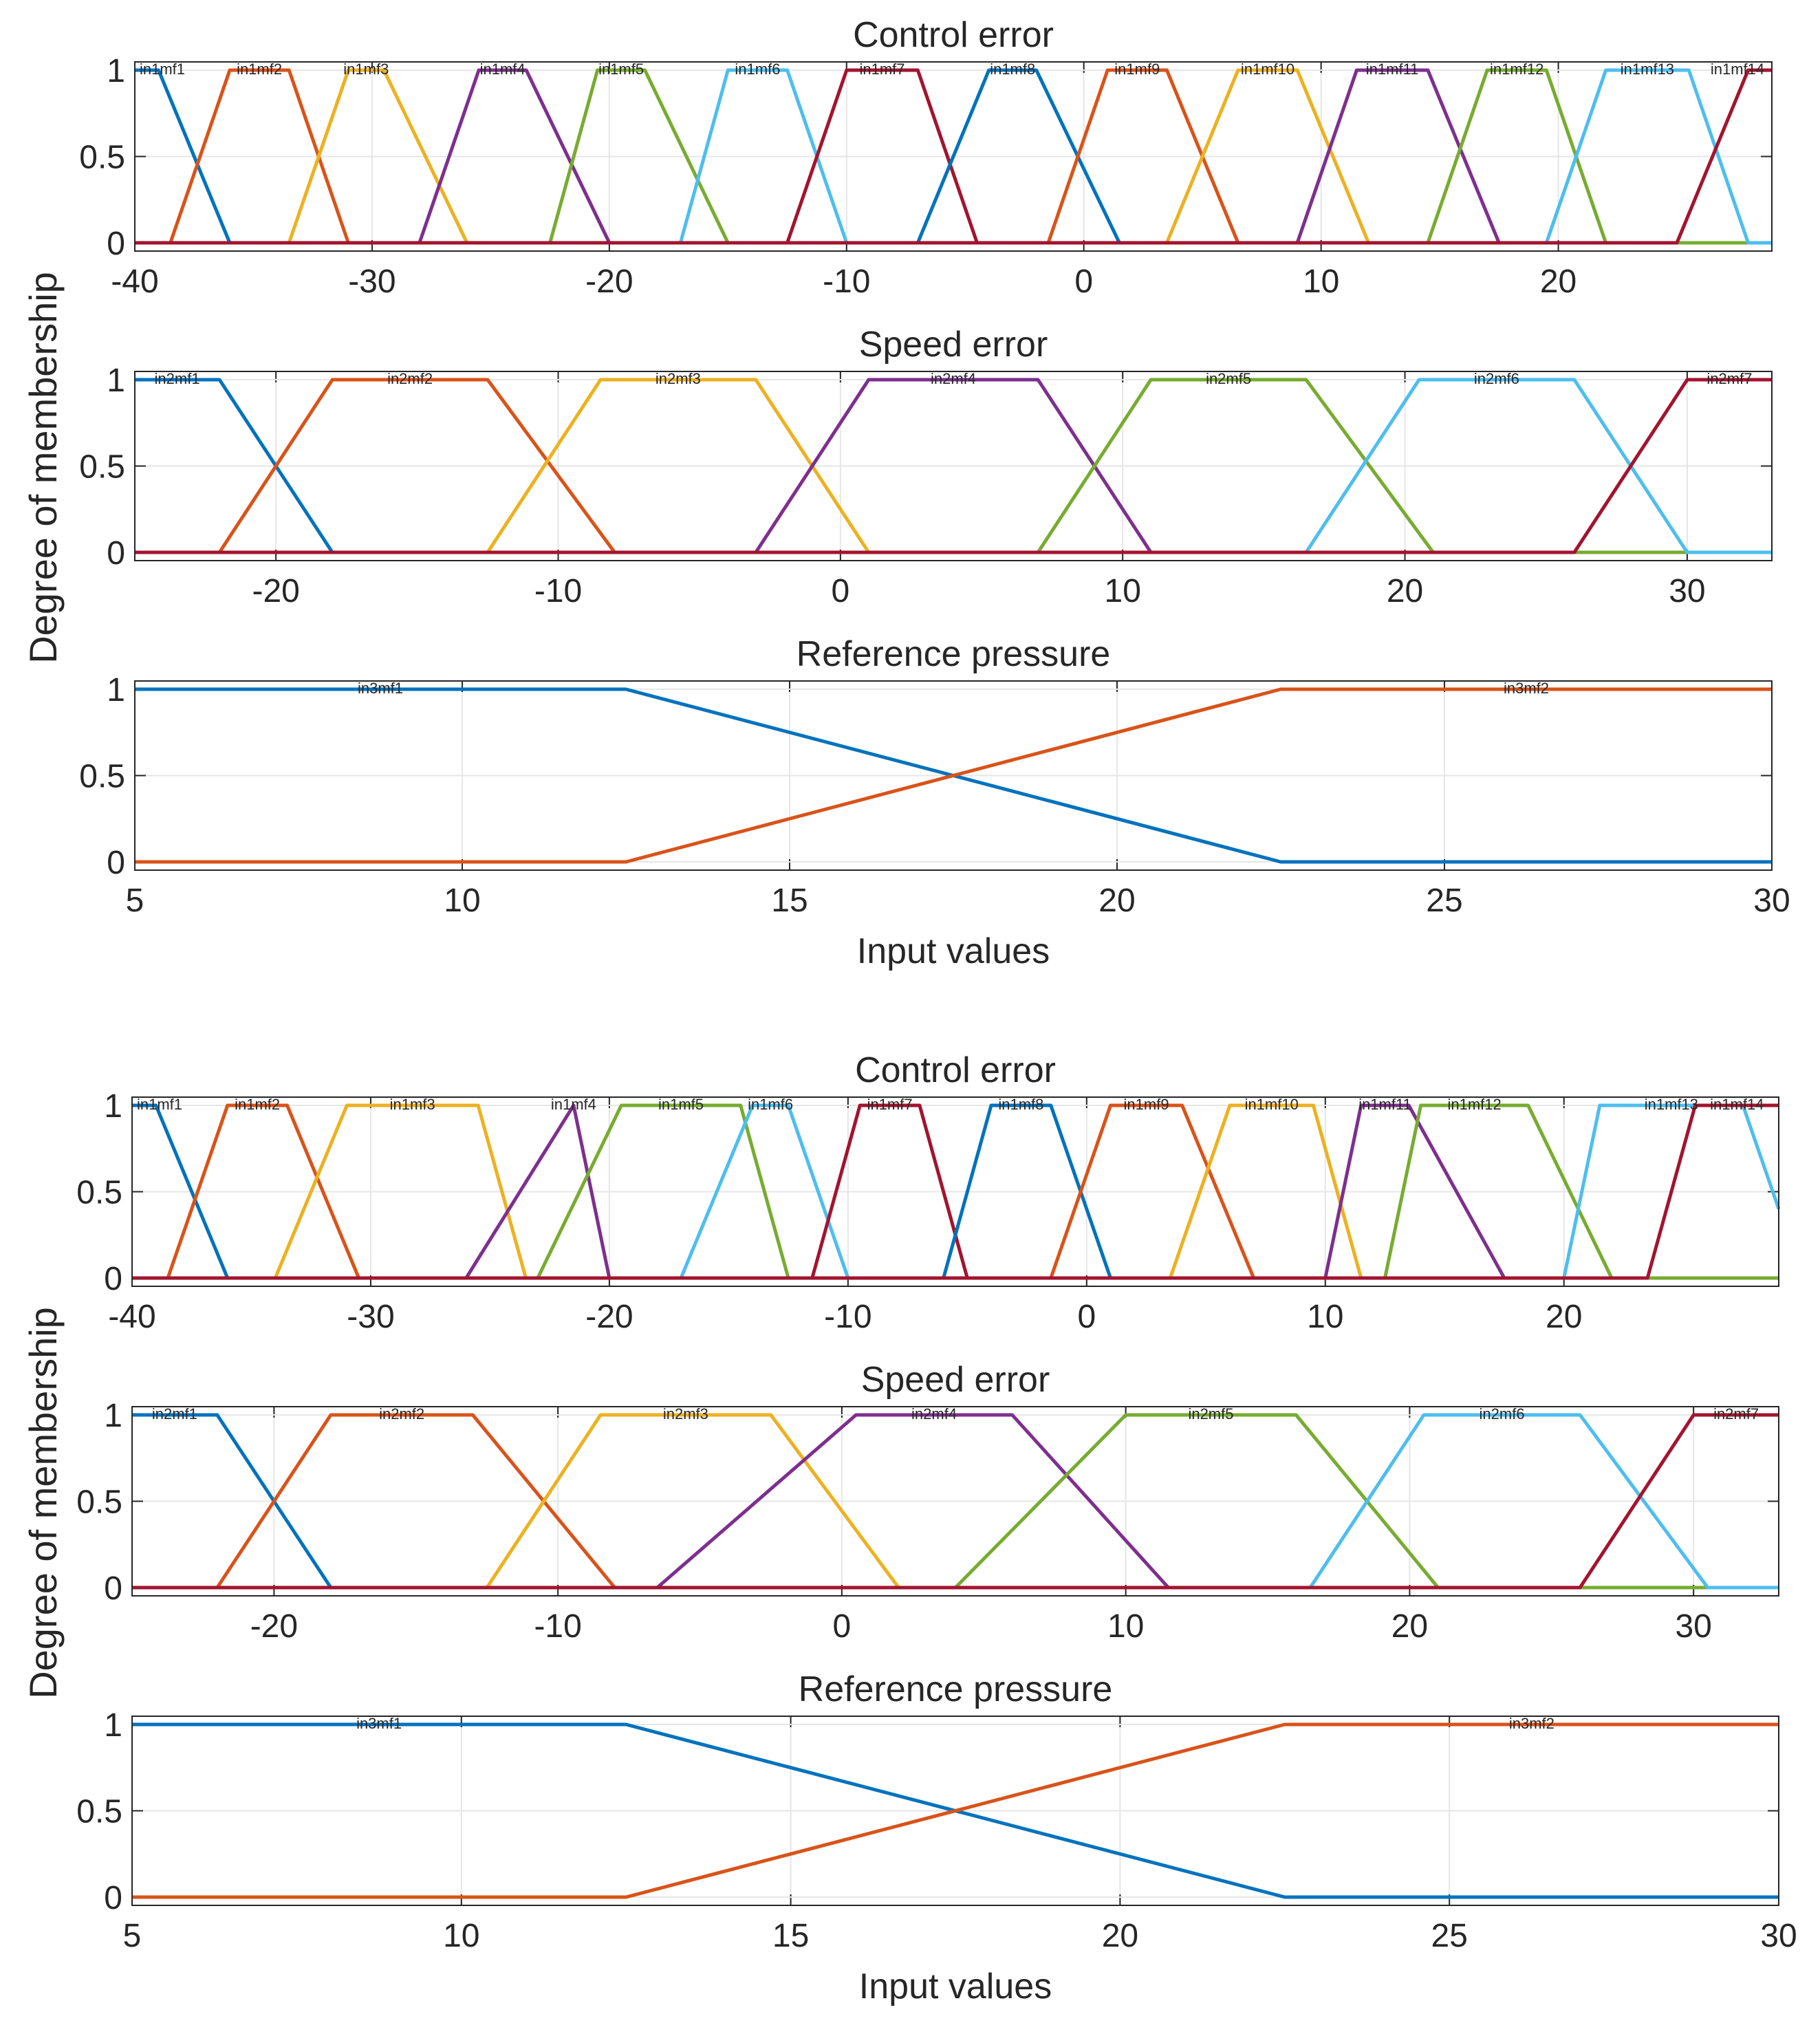  What do you see at coordinates (43, 1503) in the screenshot?
I see `y-axis-label-group-2: Degree of membership` at bounding box center [43, 1503].